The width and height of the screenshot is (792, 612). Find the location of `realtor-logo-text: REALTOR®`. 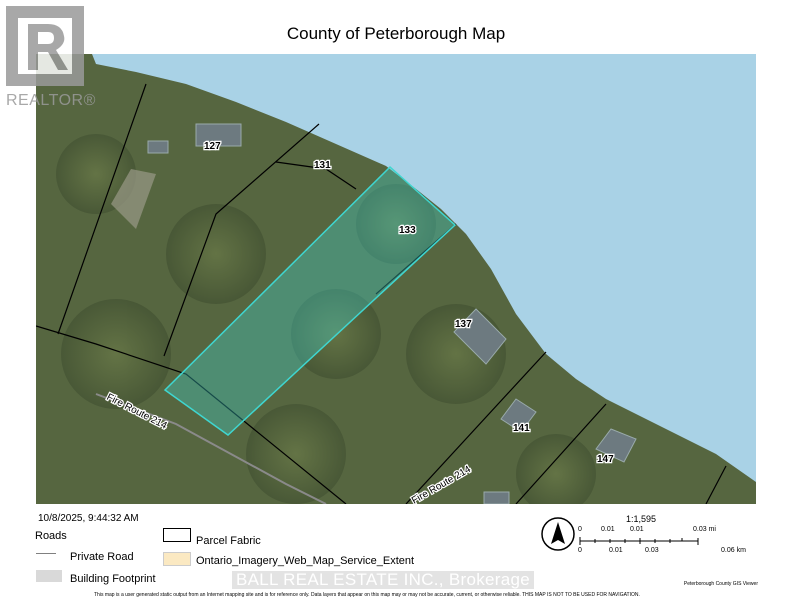

realtor-logo-text: REALTOR® is located at coordinates (51, 100).